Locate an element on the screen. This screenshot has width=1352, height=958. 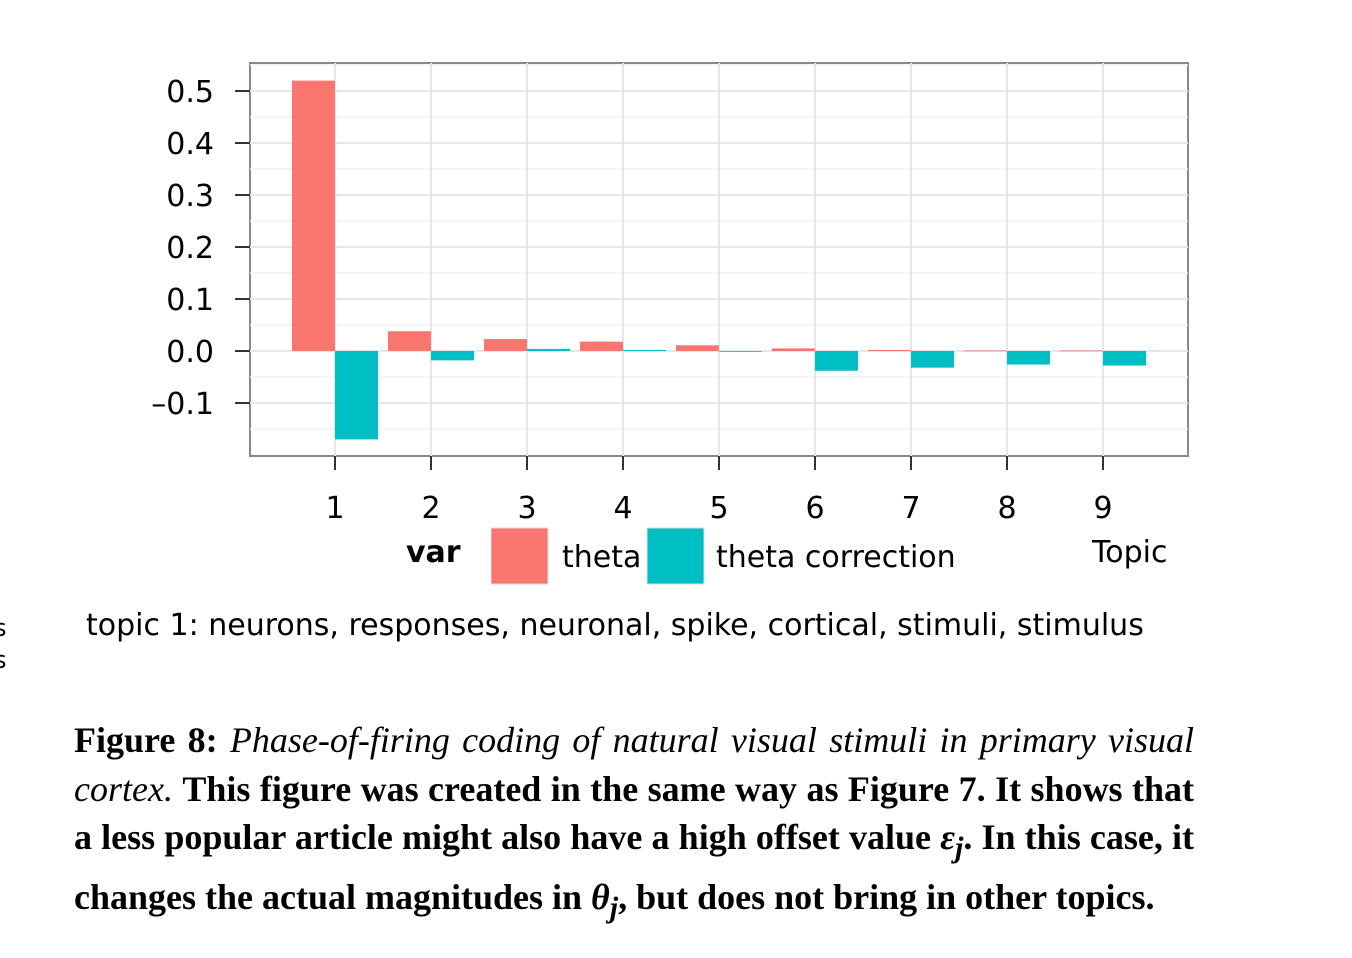
x-tick-label: 6 is located at coordinates (814, 508).